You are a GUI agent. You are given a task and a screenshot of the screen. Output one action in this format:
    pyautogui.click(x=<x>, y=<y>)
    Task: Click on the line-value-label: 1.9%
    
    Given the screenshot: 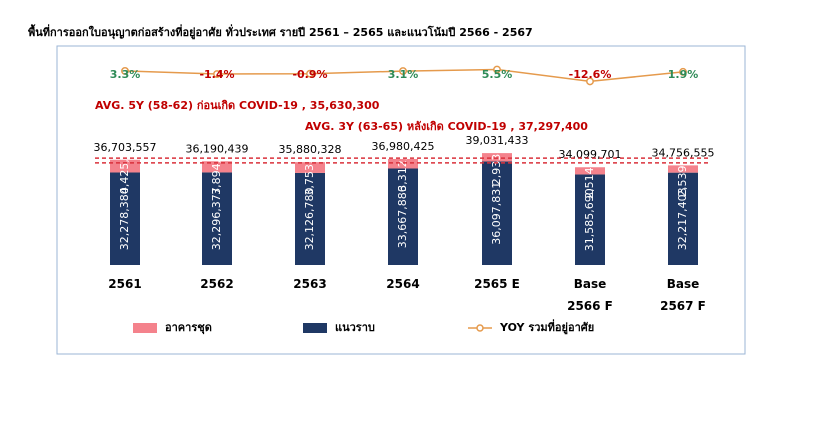 What is the action you would take?
    pyautogui.click(x=683, y=74)
    